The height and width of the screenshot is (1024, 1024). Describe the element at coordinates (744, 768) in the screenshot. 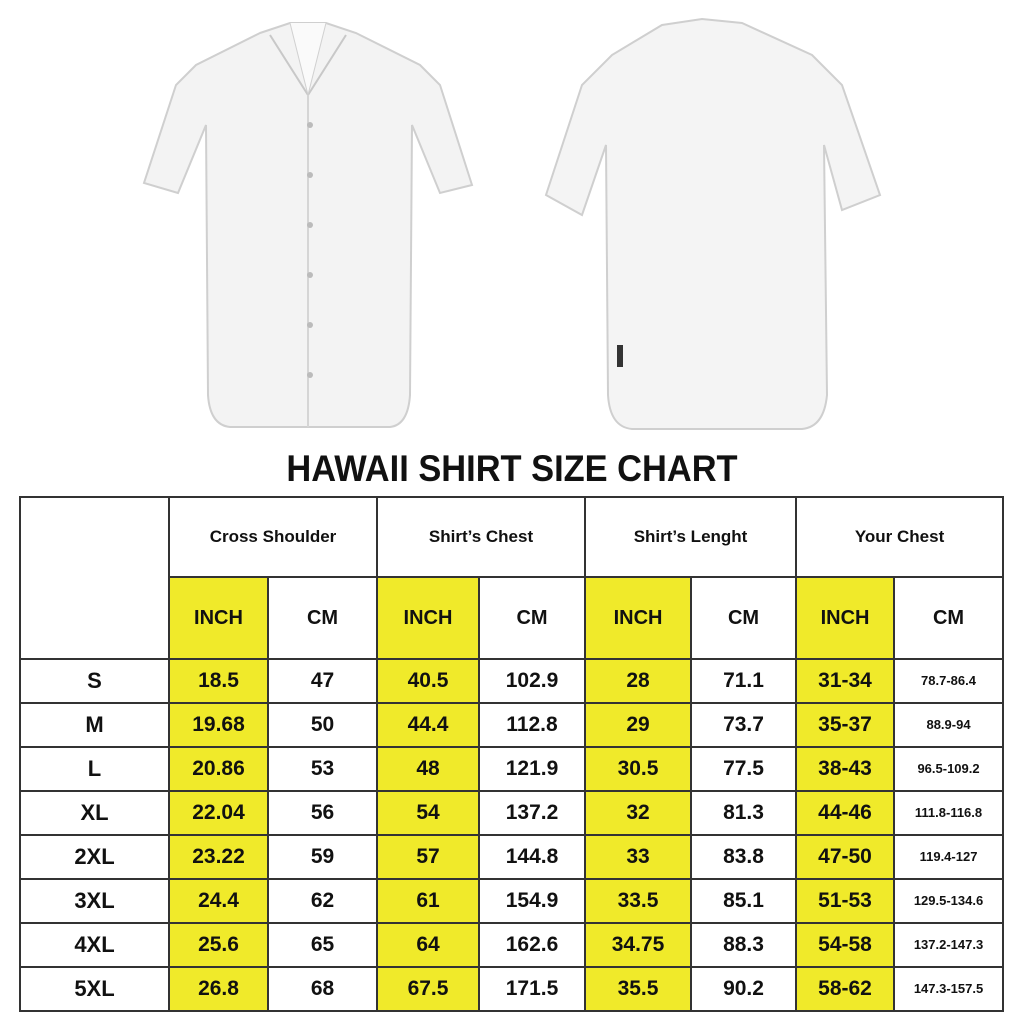

I see `table-cell: 77.5` at that location.